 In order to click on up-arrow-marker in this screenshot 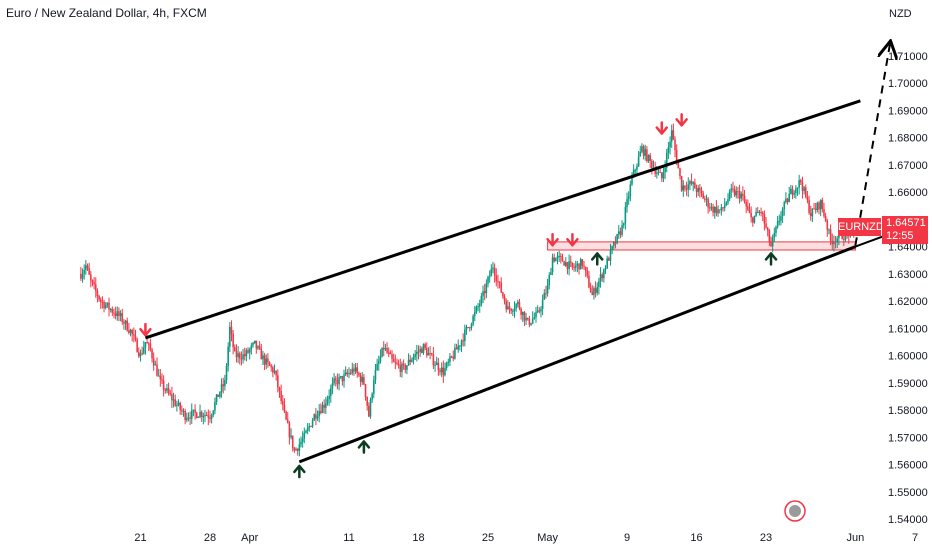, I will do `click(771, 259)`.